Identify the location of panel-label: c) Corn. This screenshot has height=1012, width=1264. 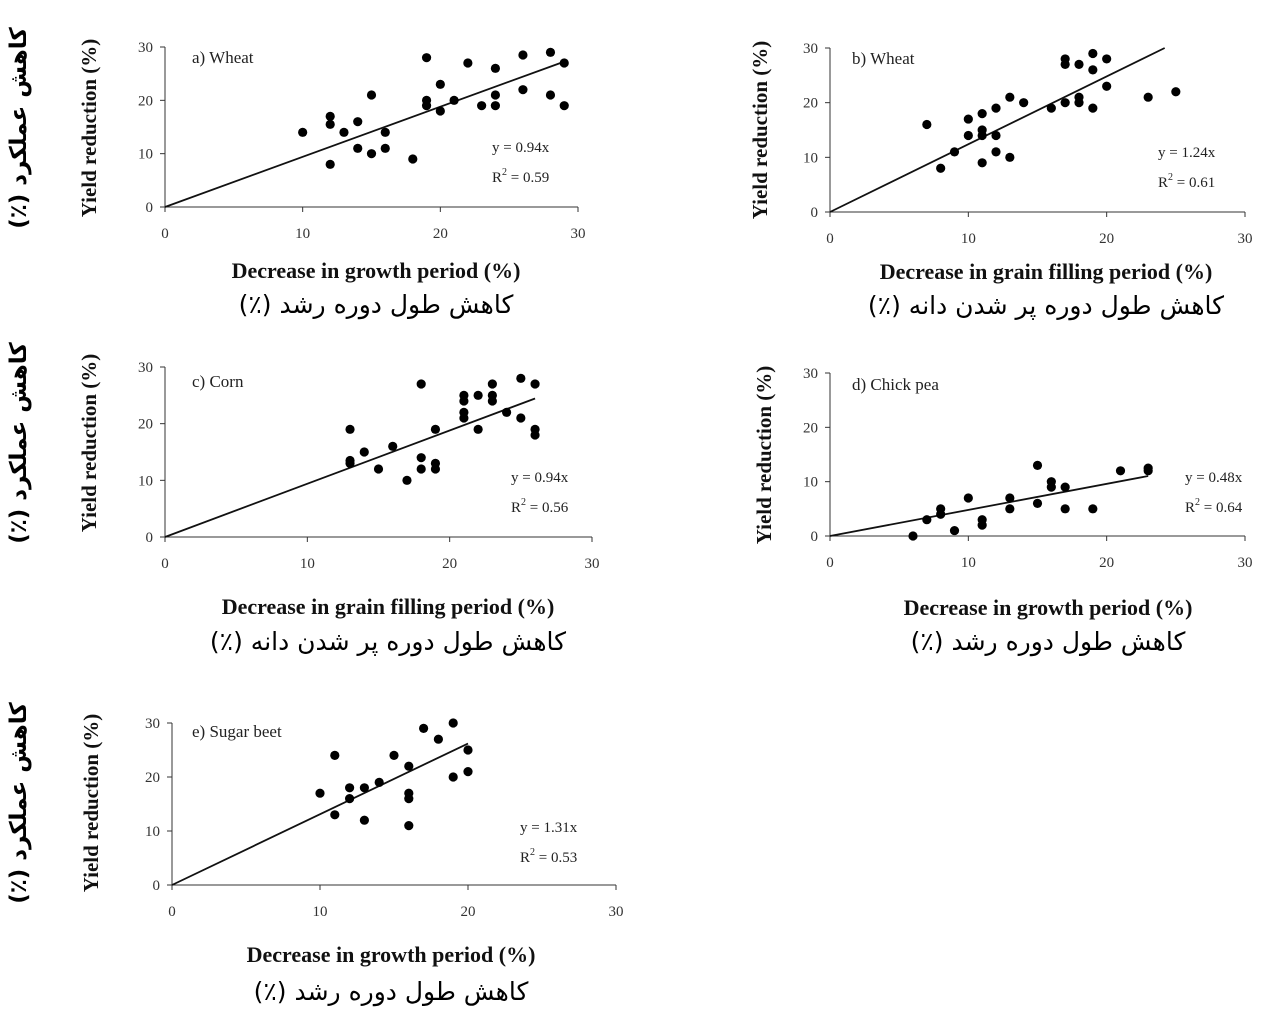
(218, 381).